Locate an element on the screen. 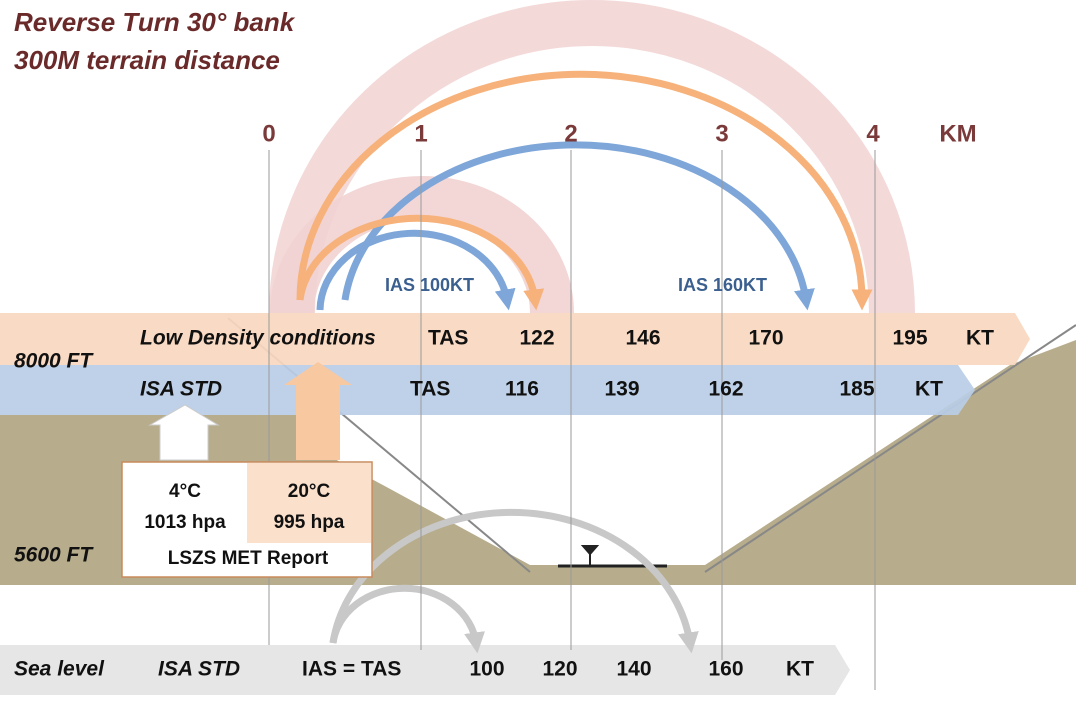  ias-label: IAS 160KT is located at coordinates (722, 285).